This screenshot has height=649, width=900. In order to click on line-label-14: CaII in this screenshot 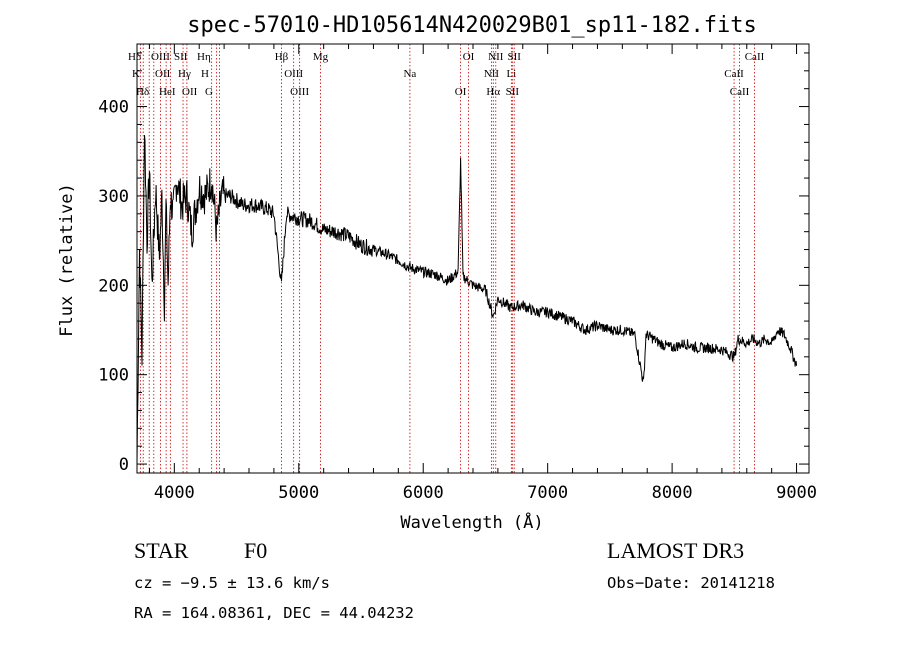, I will do `click(740, 92)`.